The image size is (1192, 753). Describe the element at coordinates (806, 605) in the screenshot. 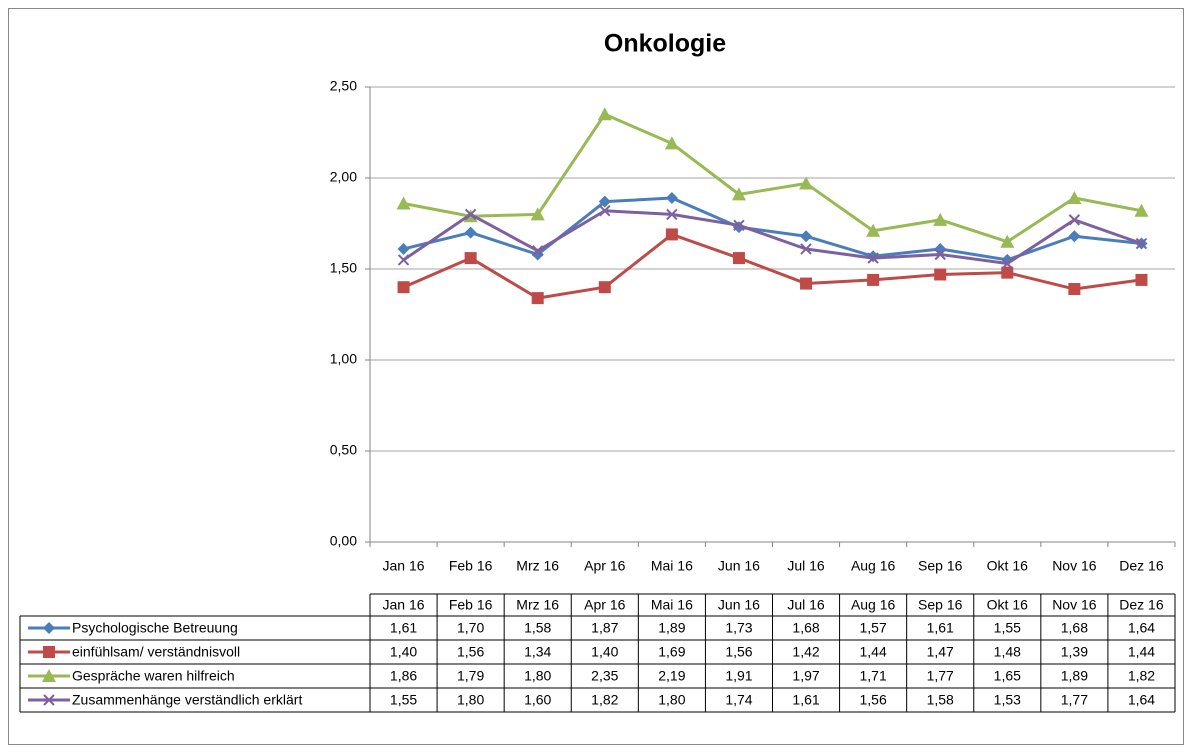

I see `table-header: Jul 16` at that location.